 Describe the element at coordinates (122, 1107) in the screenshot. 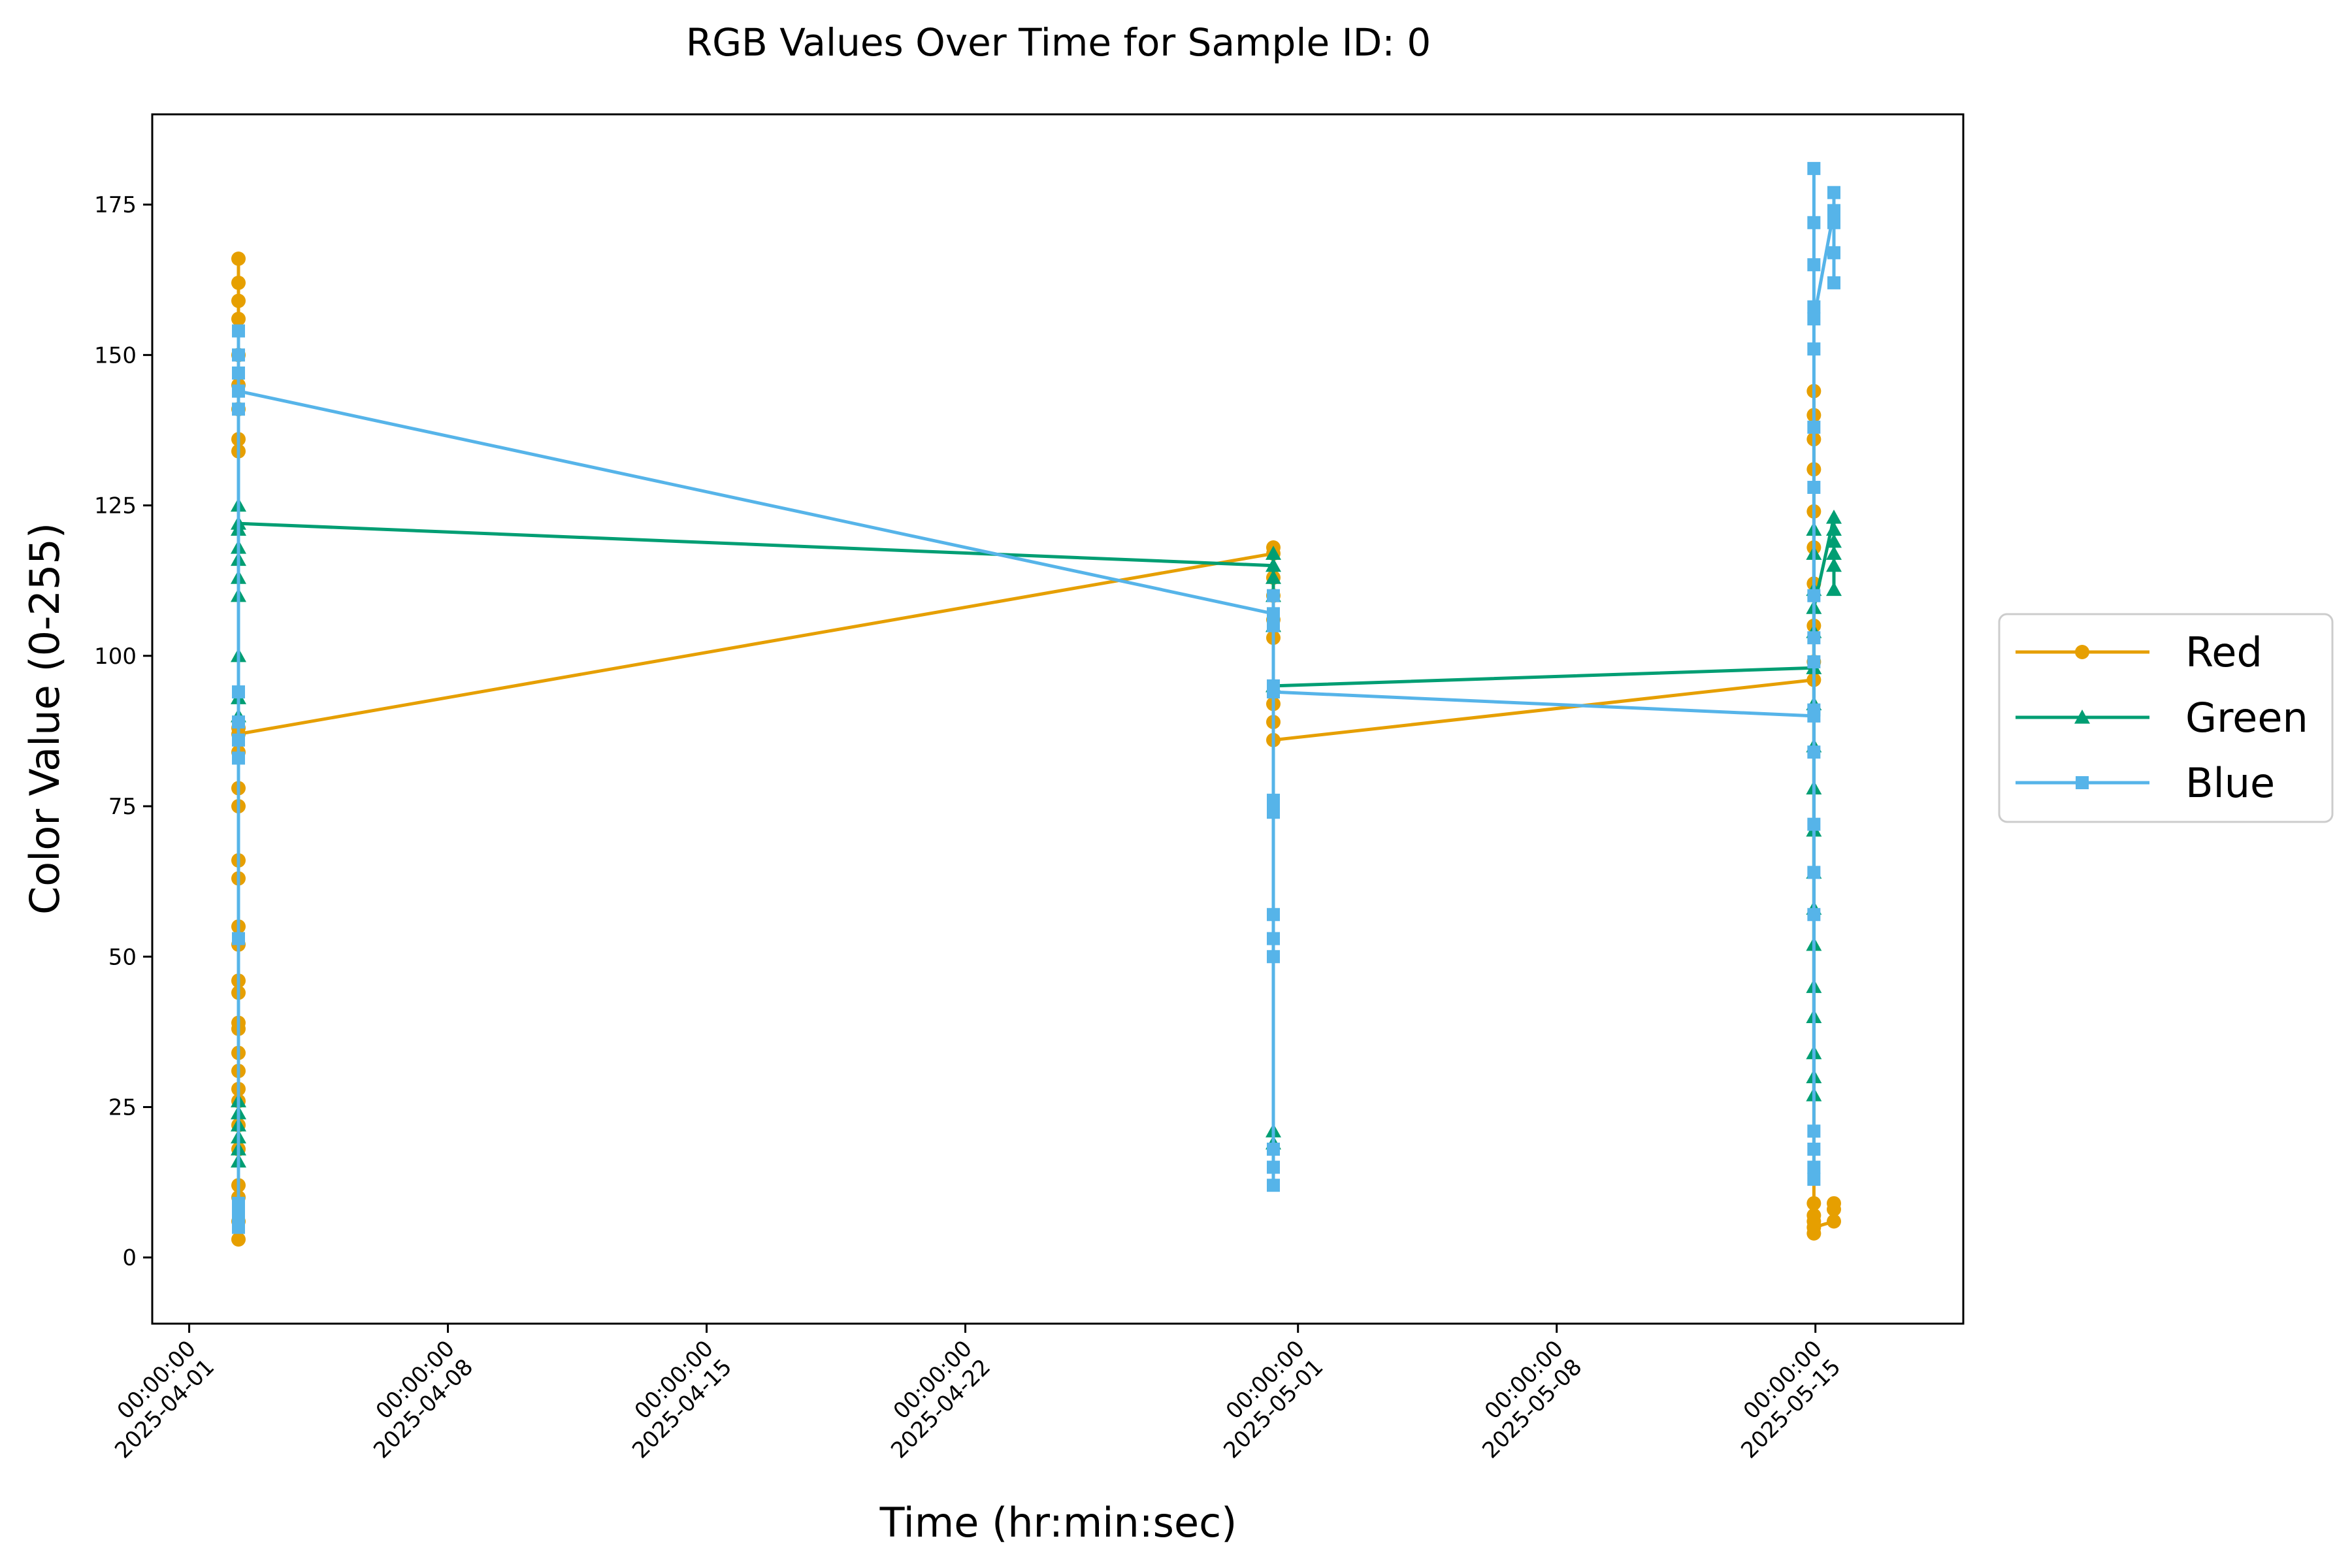

I see `y-tick-label: 25` at that location.